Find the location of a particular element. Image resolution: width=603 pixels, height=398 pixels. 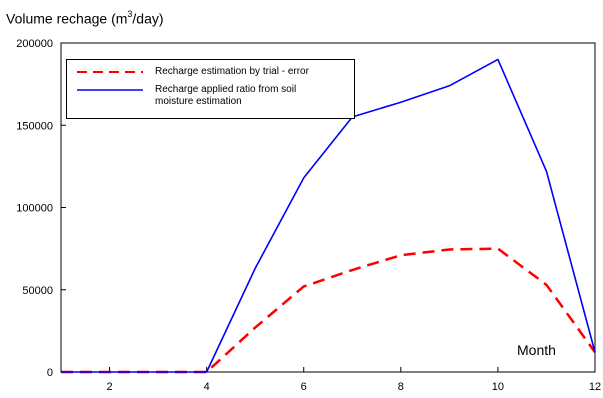

legend-label-trial-error: Recharge estimation by trial - error is located at coordinates (232, 71).